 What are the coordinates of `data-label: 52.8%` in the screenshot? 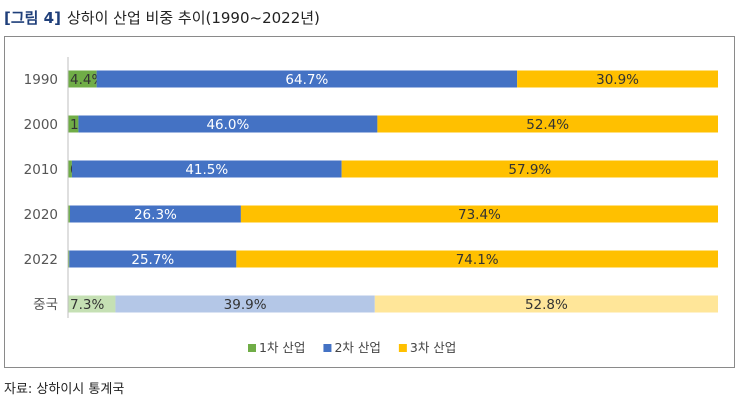 It's located at (546, 305).